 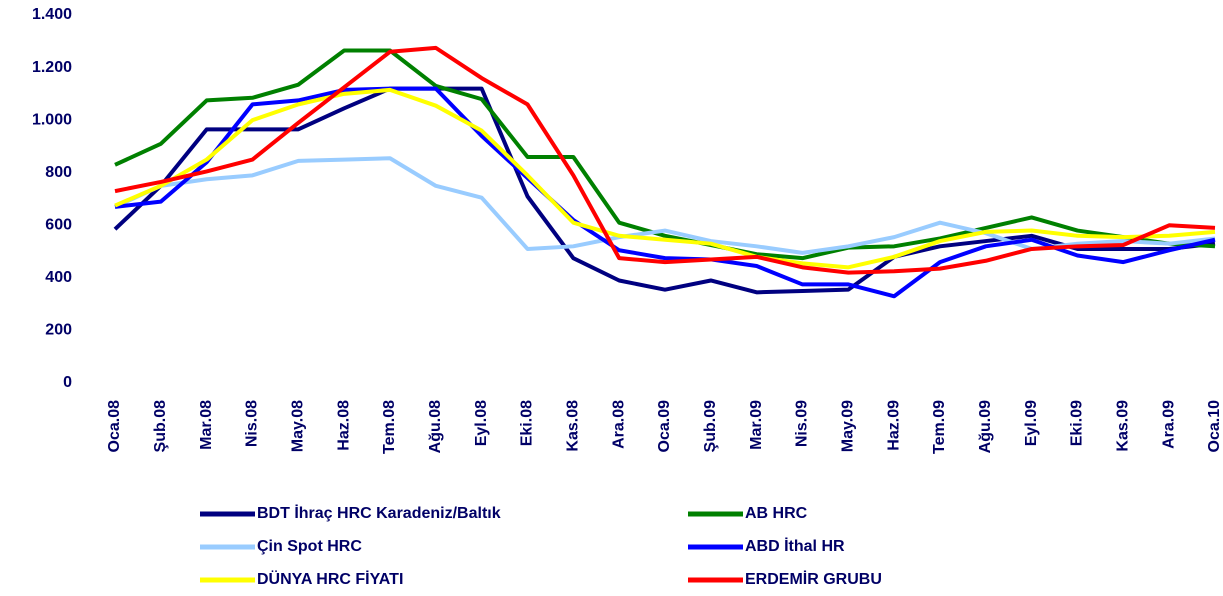 I want to click on x-tick-label: Ara.08, so click(x=618, y=424).